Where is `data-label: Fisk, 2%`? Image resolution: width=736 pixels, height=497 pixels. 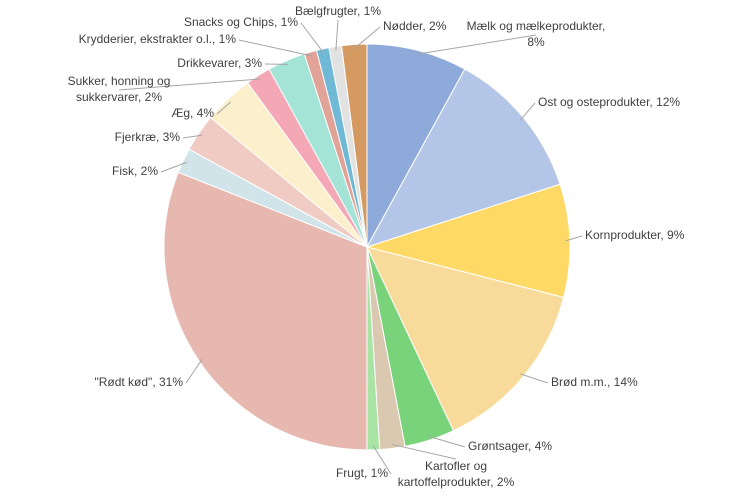
data-label: Fisk, 2% is located at coordinates (135, 171).